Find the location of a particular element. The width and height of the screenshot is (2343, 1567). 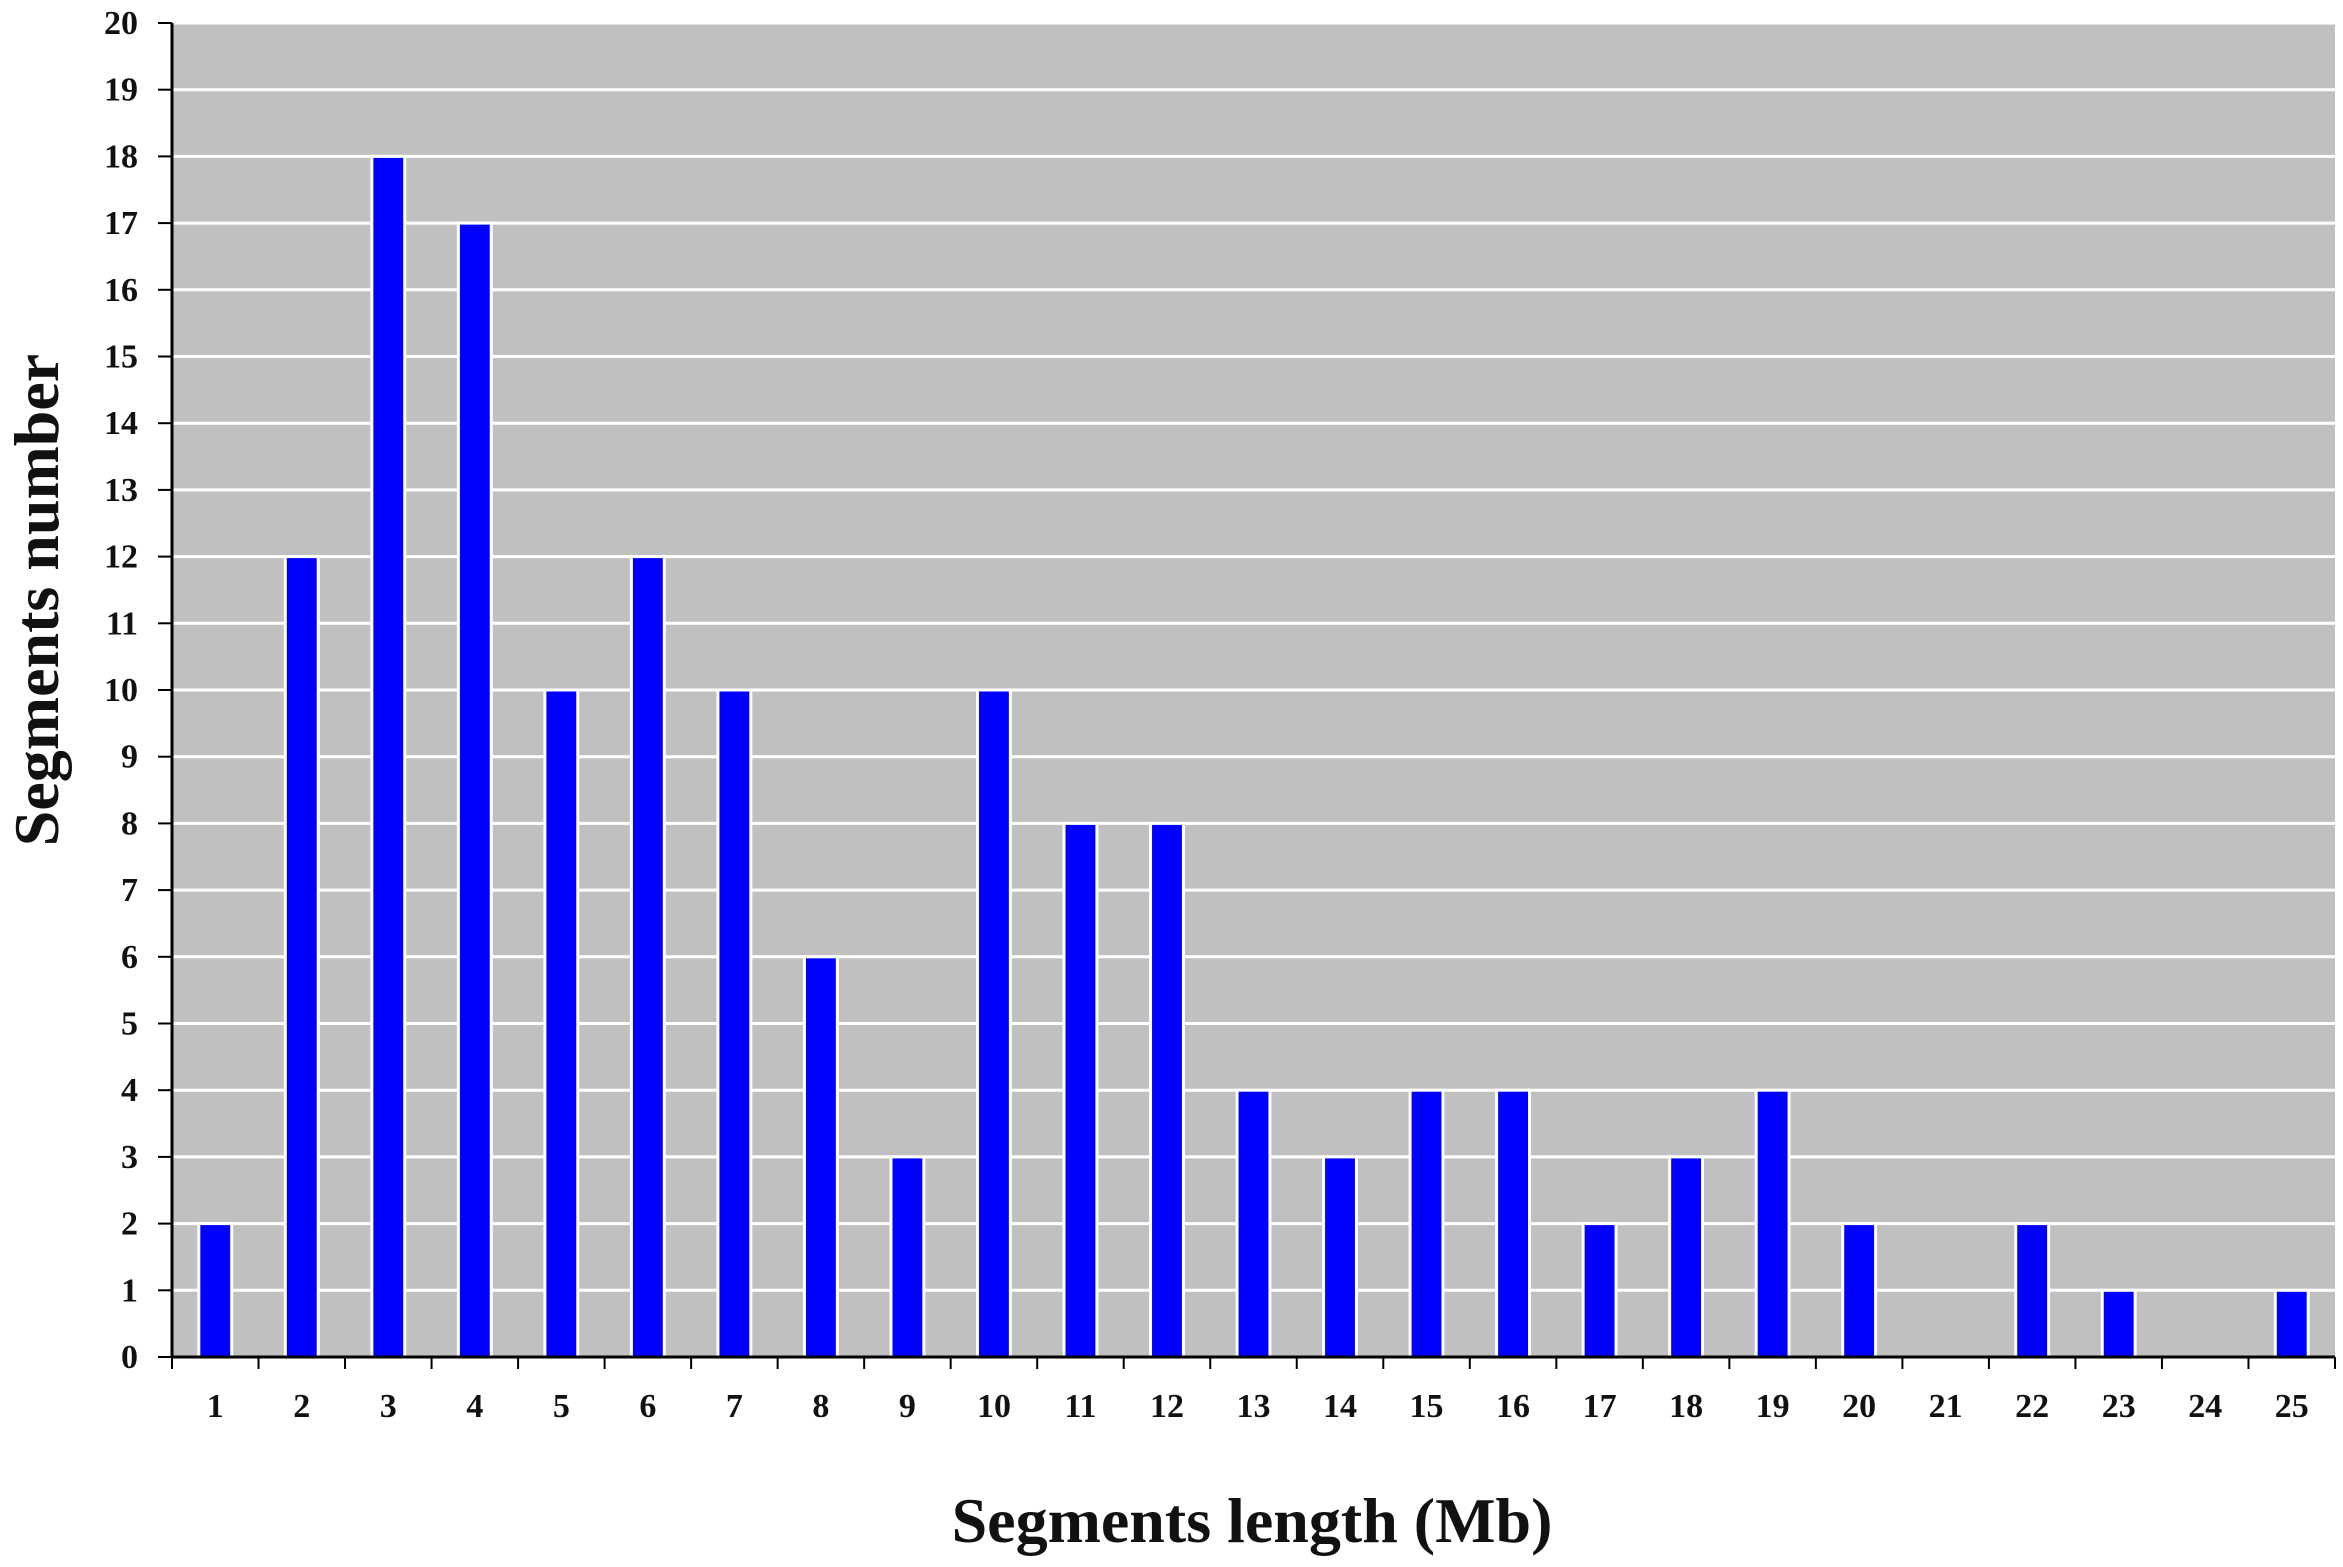

y-axis-title: Segments number is located at coordinates (36, 600).